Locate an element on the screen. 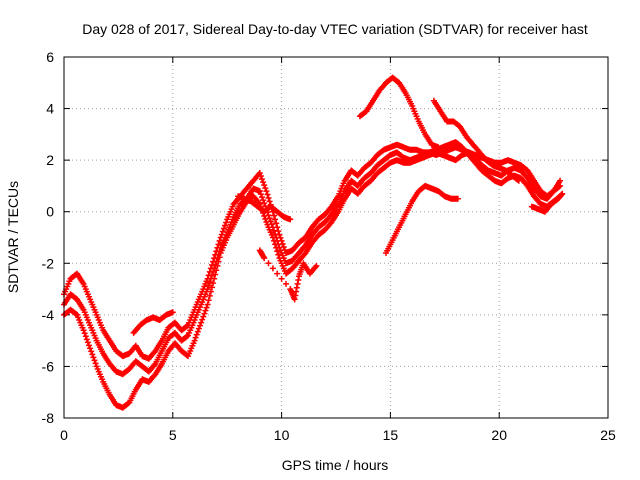 This screenshot has width=640, height=480. x-tick-label: 15 is located at coordinates (391, 435).